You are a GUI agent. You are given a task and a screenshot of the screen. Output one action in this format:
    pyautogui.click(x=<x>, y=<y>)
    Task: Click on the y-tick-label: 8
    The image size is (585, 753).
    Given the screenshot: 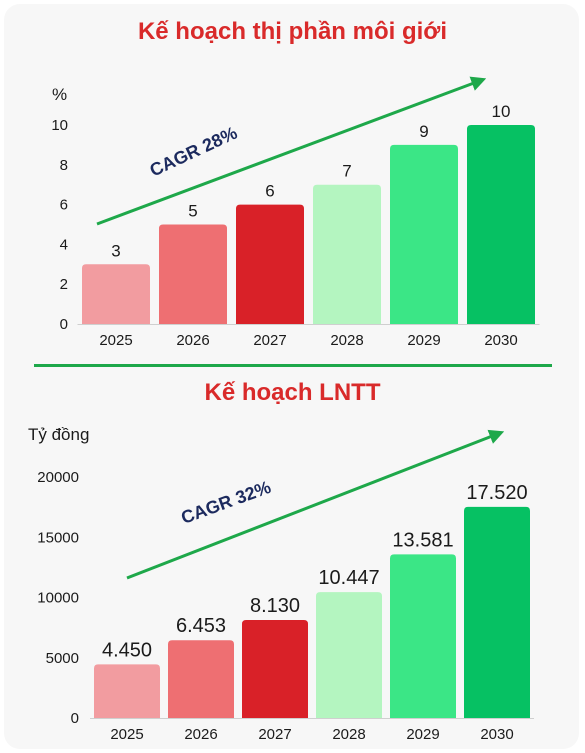 What is the action you would take?
    pyautogui.click(x=64, y=165)
    